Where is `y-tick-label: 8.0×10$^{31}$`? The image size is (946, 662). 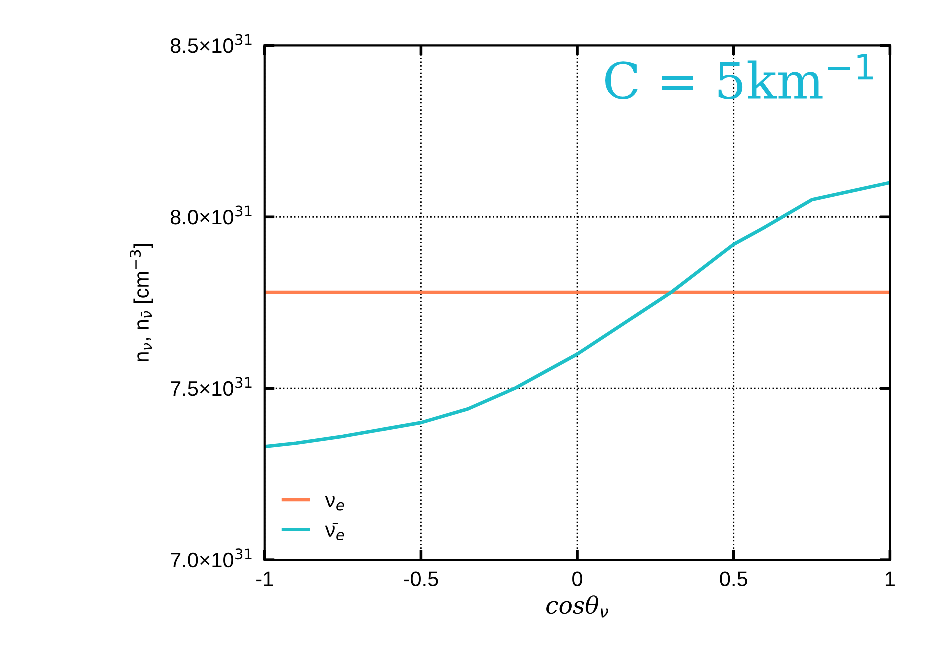 y-tick-label: 8.0×10$^{31}$ is located at coordinates (211, 215).